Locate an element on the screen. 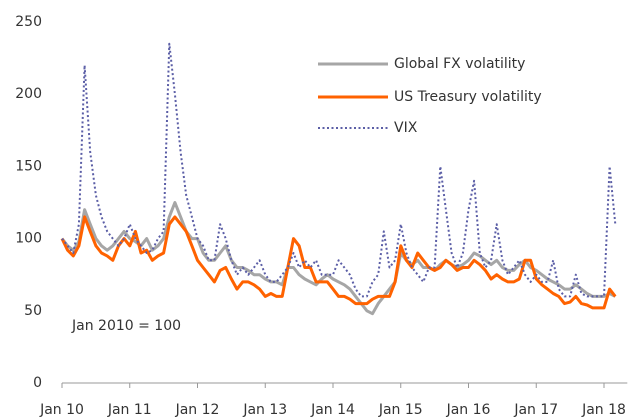 This screenshot has width=632, height=419. legend-label: US Treasury volatility is located at coordinates (468, 97).